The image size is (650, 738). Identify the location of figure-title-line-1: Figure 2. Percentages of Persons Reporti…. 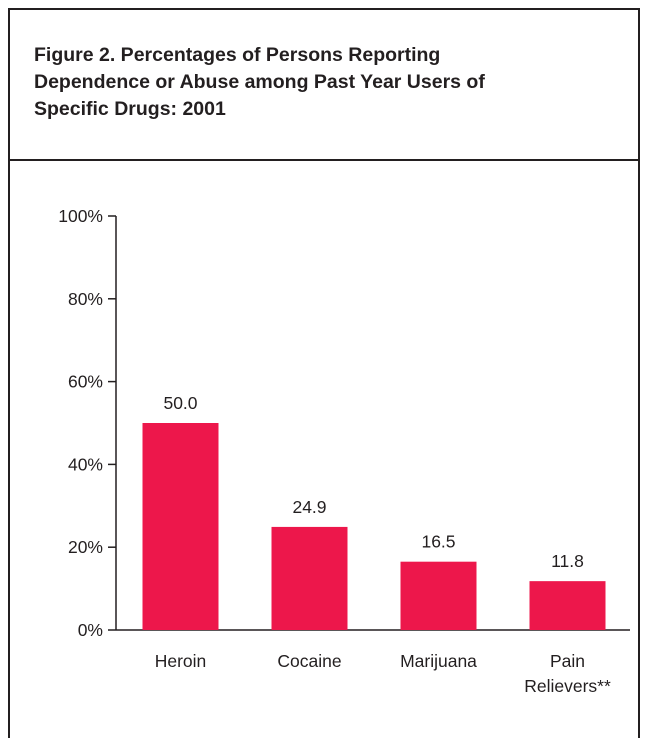
(237, 55).